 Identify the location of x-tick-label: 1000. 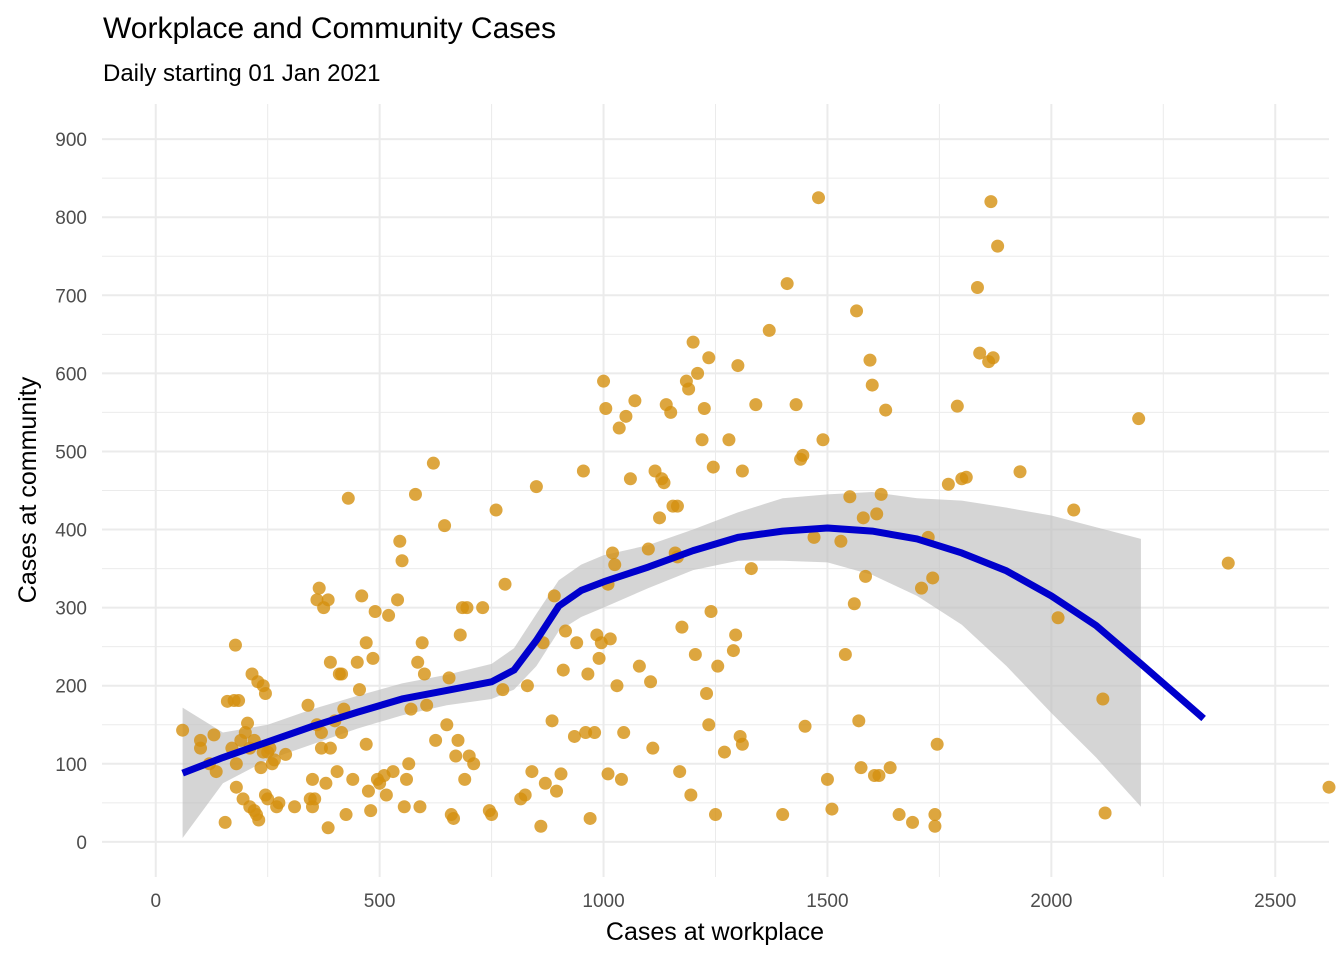
(603, 901).